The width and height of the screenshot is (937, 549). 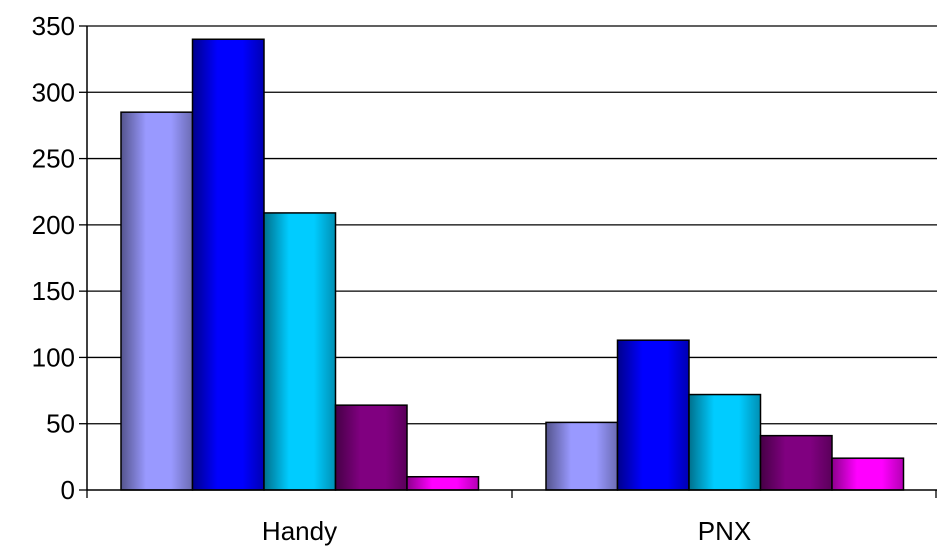 I want to click on y-tick-label-350: 350, so click(x=53, y=26).